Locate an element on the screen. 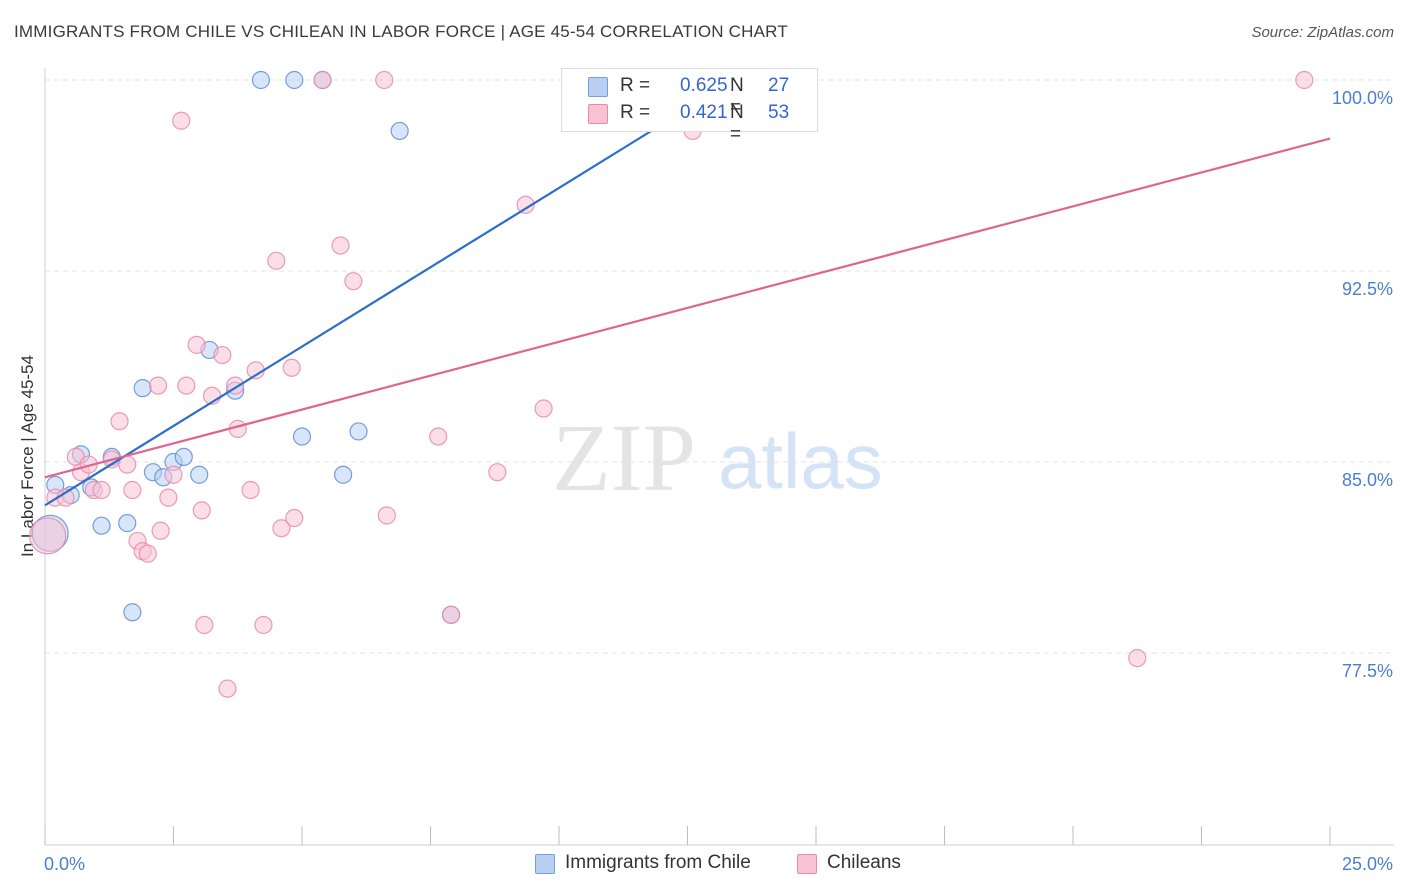  legend-n-value-chileans: 53 is located at coordinates (779, 112).